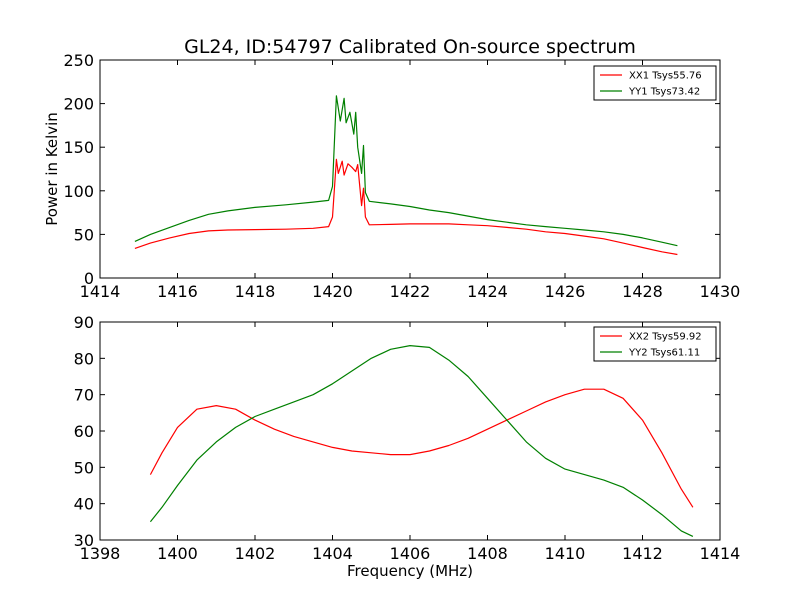  What do you see at coordinates (665, 76) in the screenshot?
I see `legend-label: XX1 Tsys55.76` at bounding box center [665, 76].